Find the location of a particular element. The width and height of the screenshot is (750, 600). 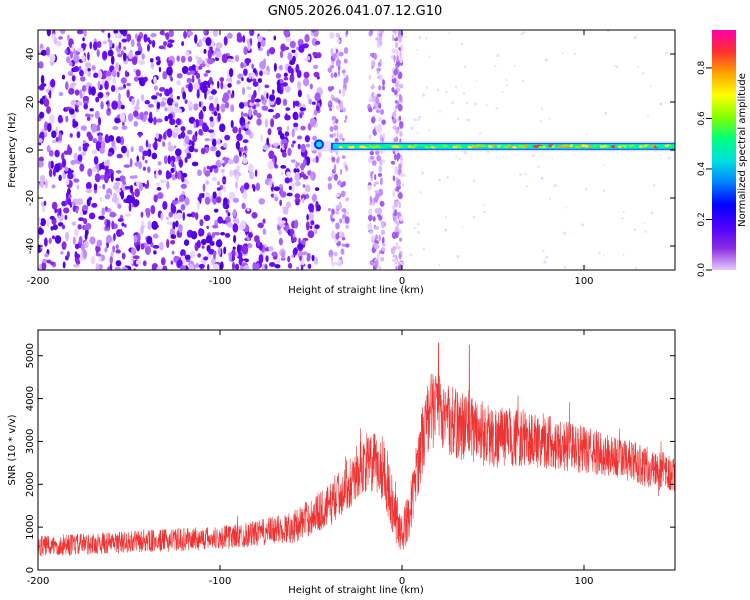

colorbar-label: Normalized spectral amplitude is located at coordinates (742, 150).